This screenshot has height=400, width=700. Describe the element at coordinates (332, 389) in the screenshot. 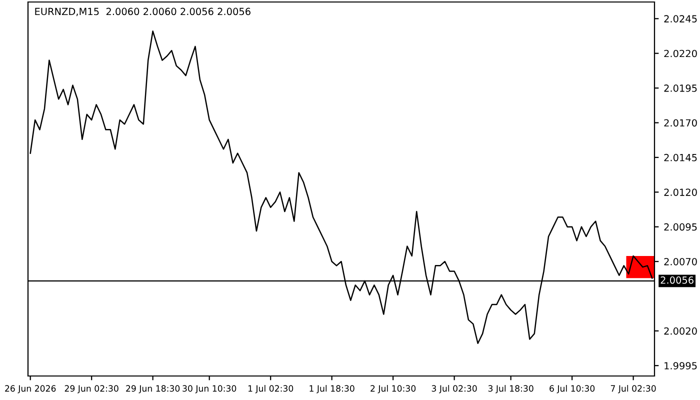

I see `x-tick-label: 1 Jul 18:30` at that location.